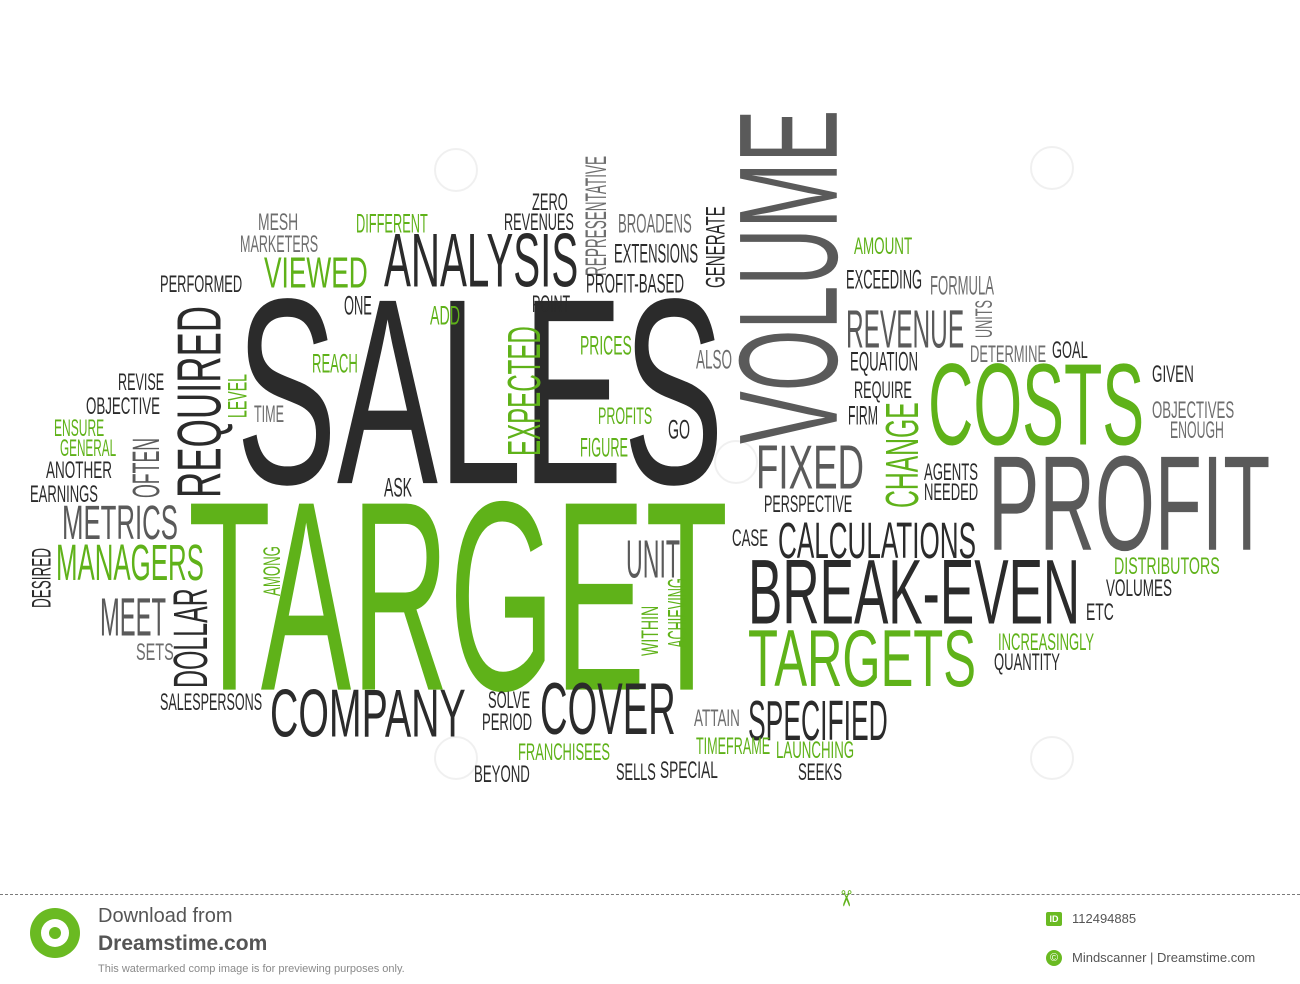  What do you see at coordinates (810, 468) in the screenshot?
I see `word-fixed: FIXED` at bounding box center [810, 468].